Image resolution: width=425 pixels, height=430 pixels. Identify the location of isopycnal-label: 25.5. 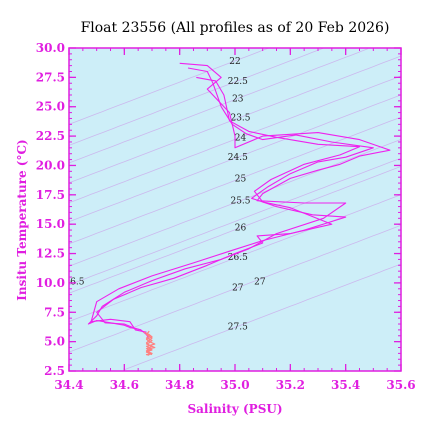
(240, 202).